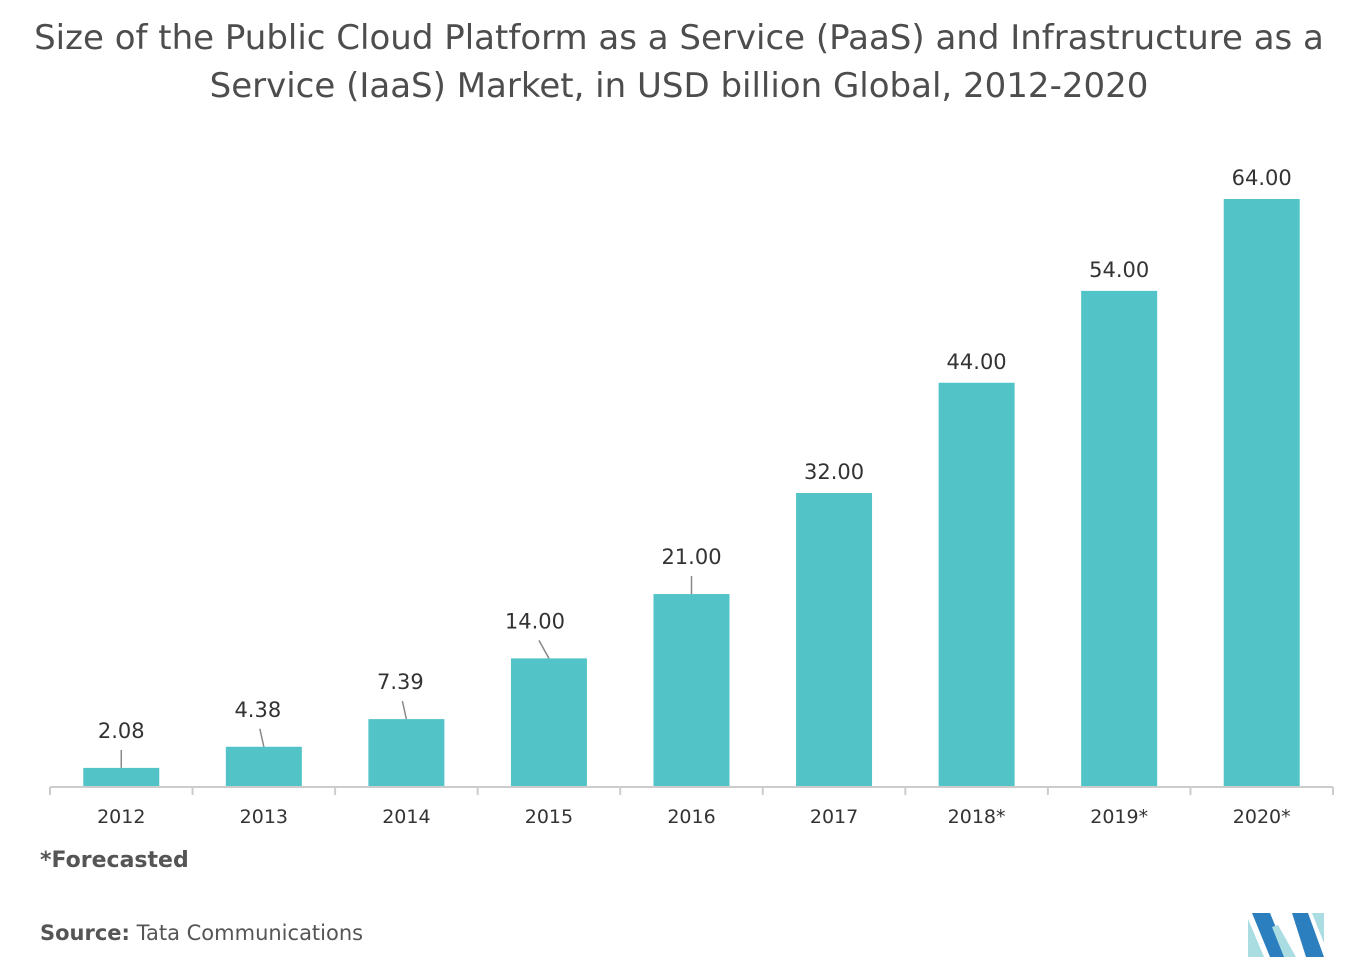 This screenshot has height=970, width=1358. What do you see at coordinates (977, 362) in the screenshot?
I see `data-label: 44.00` at bounding box center [977, 362].